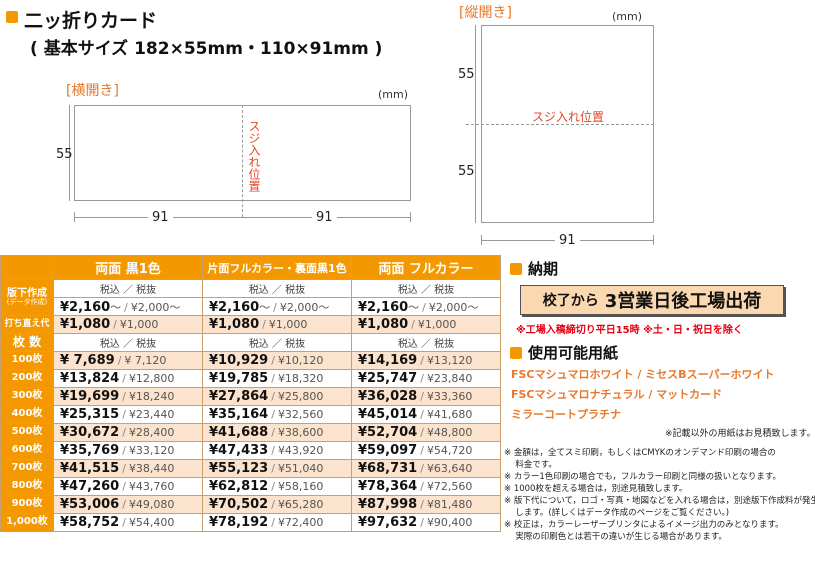 This screenshot has width=815, height=561. I want to click on price-cell: ¥41,515/¥38,440, so click(128, 468).